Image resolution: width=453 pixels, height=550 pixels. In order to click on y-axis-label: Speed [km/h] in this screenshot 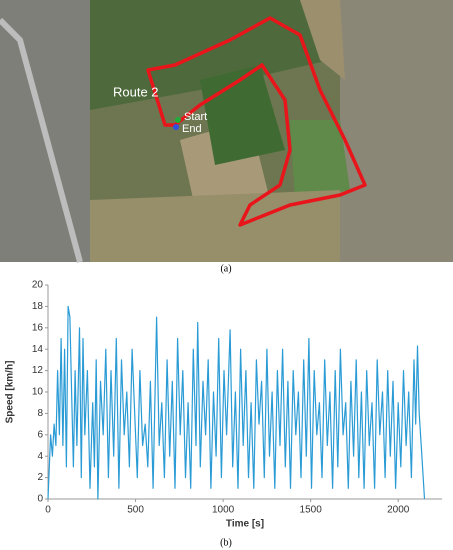, I will do `click(10, 392)`.